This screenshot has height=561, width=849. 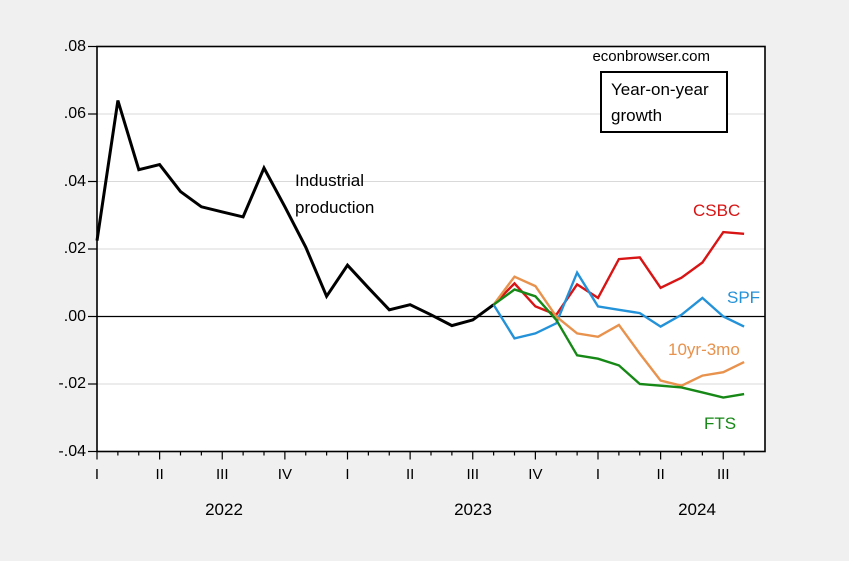 I want to click on y-axis-label: .02, so click(x=74, y=248).